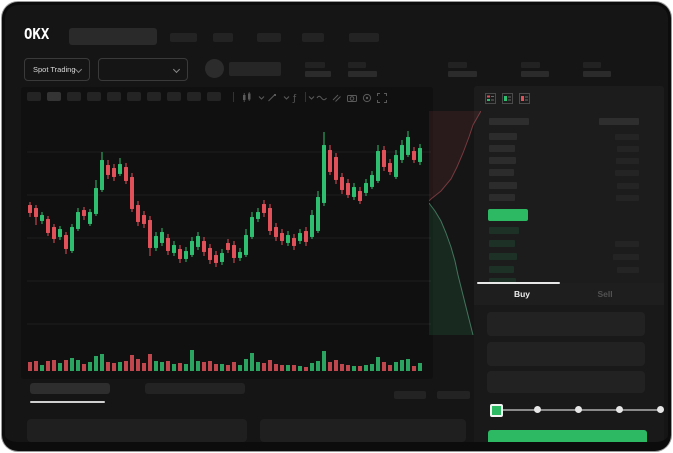  What do you see at coordinates (214, 68) in the screenshot?
I see `pair-logo-avatar` at bounding box center [214, 68].